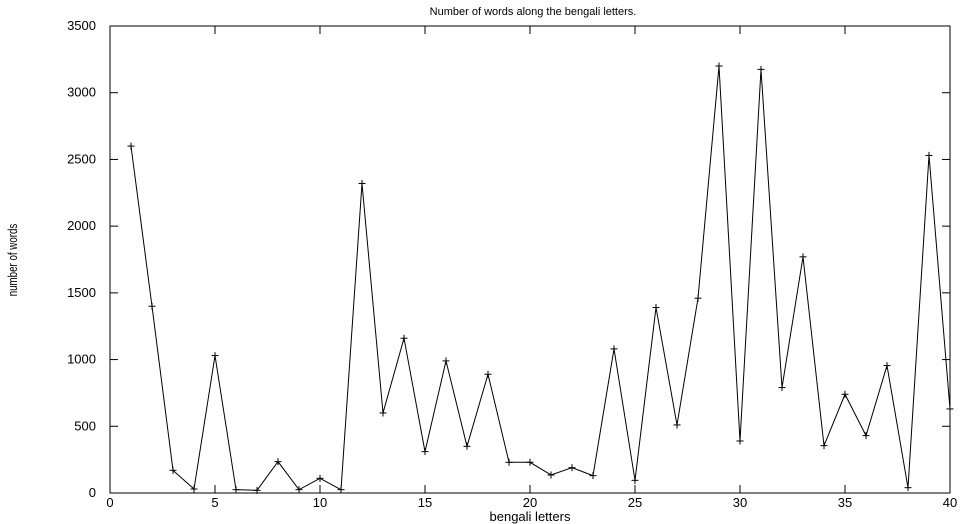  Describe the element at coordinates (81, 25) in the screenshot. I see `y-tick-label: 3500` at that location.